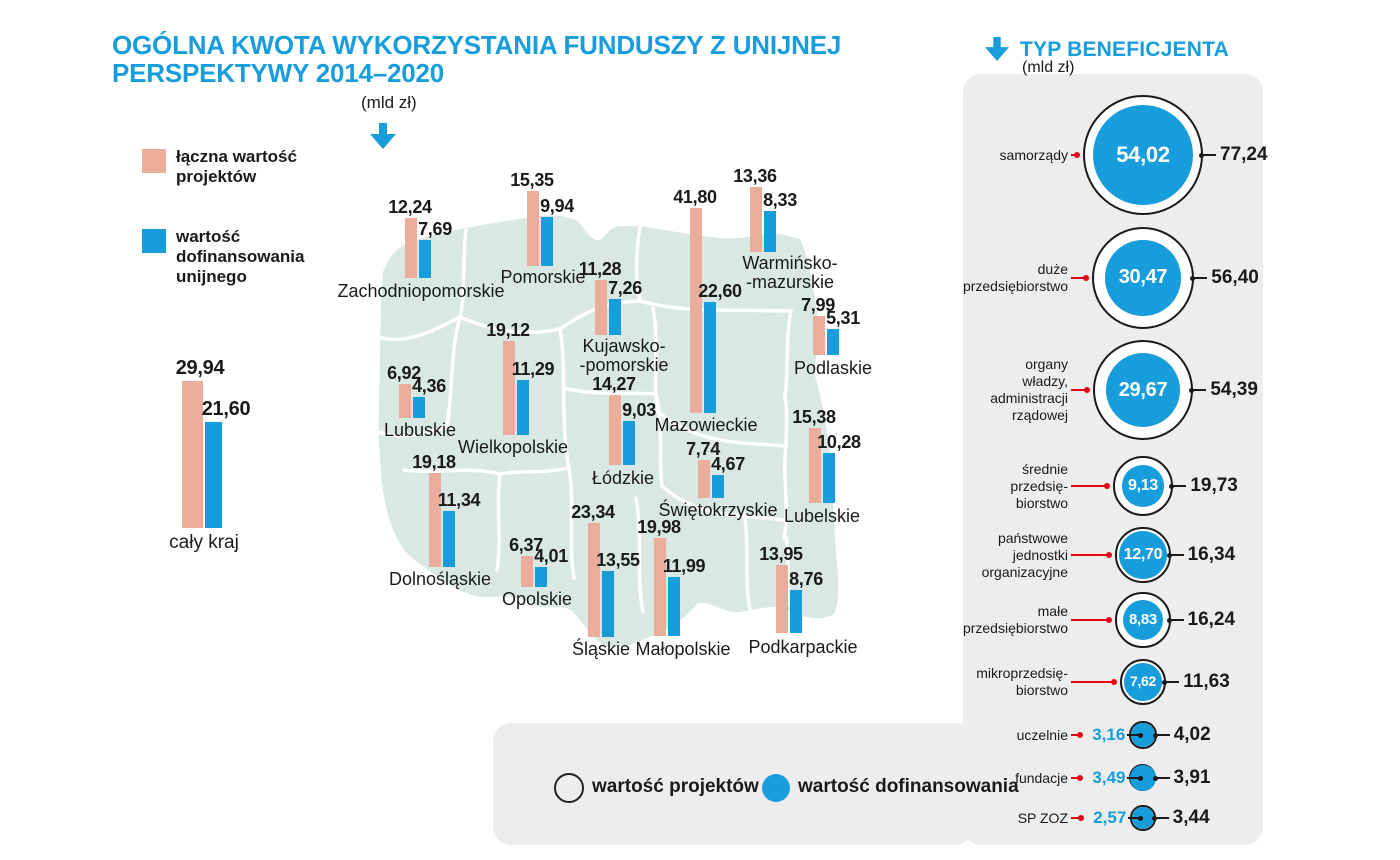  Describe the element at coordinates (551, 556) in the screenshot. I see `region-eu-value: 4,01` at that location.